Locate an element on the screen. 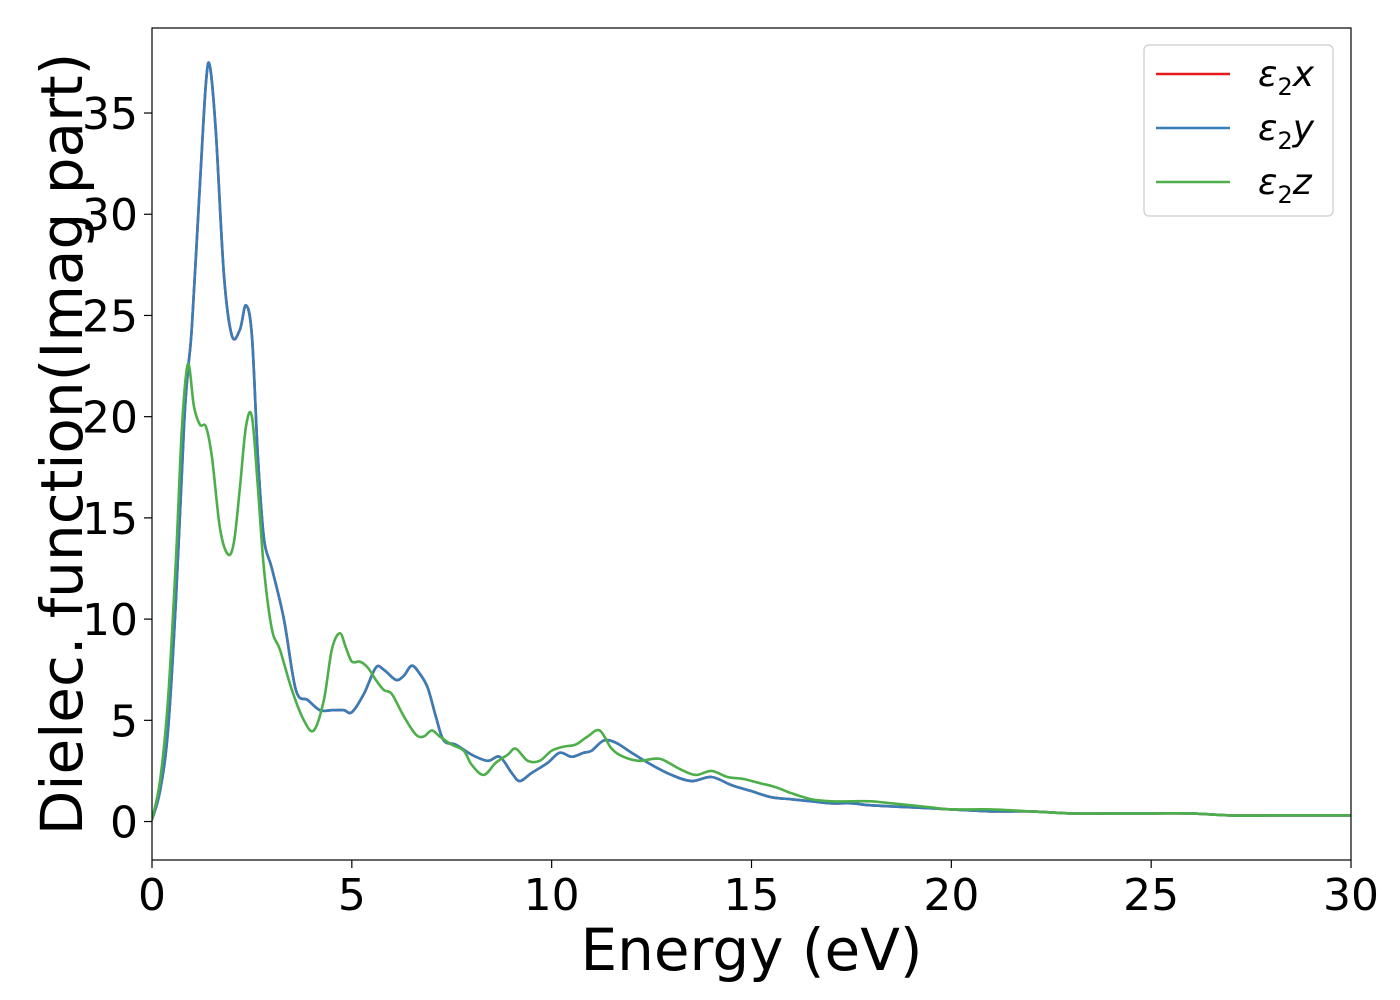  legend-label-1: ε2x is located at coordinates (1286, 77).